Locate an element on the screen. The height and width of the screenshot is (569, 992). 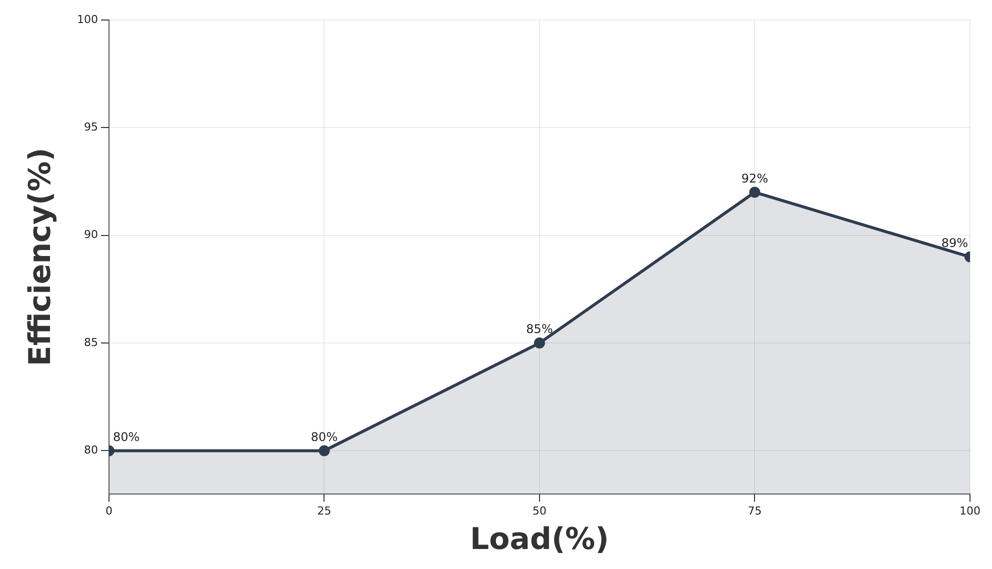
y-tick-label: 80 is located at coordinates (91, 450).